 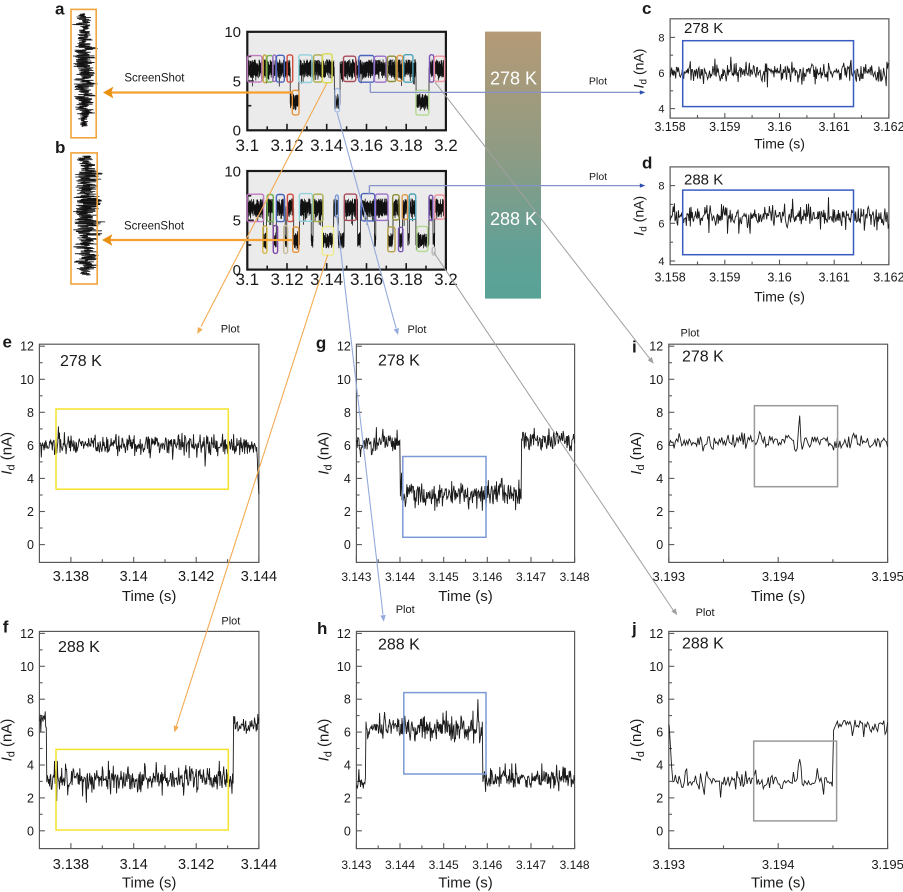 What do you see at coordinates (71, 577) in the screenshot?
I see `svg-text: 3.138` at bounding box center [71, 577].